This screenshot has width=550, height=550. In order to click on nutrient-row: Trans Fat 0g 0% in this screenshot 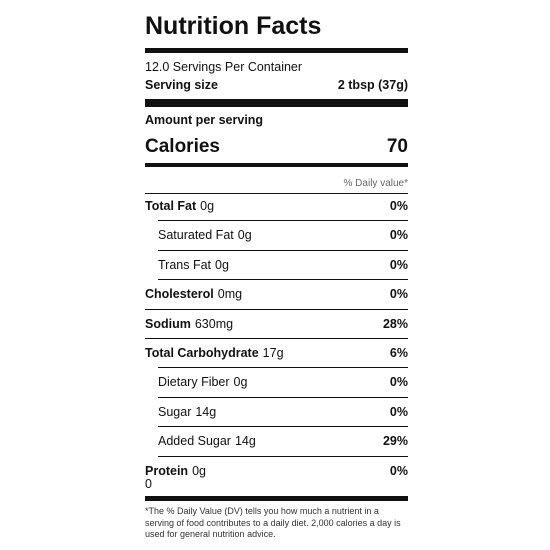, I will do `click(276, 265)`.